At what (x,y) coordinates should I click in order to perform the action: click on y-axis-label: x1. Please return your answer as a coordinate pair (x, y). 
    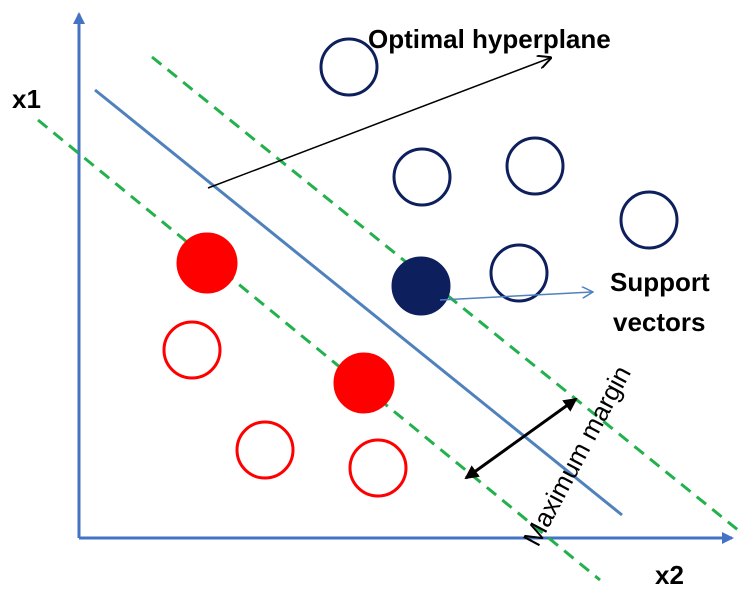
    Looking at the image, I should click on (26, 99).